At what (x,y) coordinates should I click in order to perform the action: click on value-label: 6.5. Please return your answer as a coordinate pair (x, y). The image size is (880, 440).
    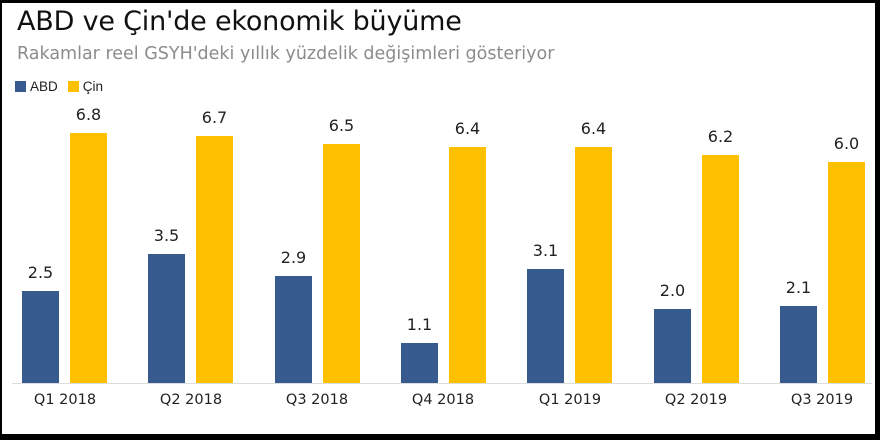
    Looking at the image, I should click on (341, 125).